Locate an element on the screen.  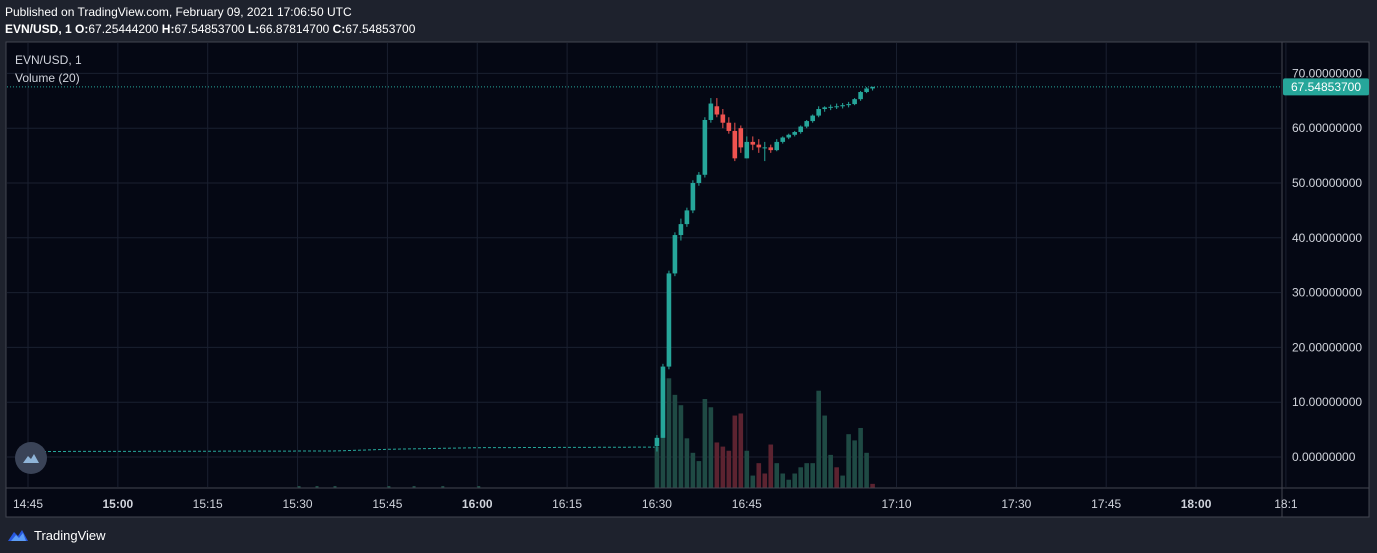
x-tick-label: 16:30 is located at coordinates (657, 504).